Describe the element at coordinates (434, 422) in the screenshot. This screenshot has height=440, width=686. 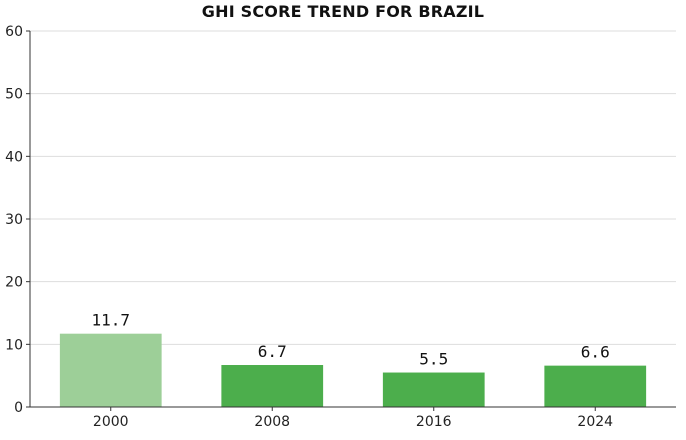
I see `x-tick-label: 2016` at that location.